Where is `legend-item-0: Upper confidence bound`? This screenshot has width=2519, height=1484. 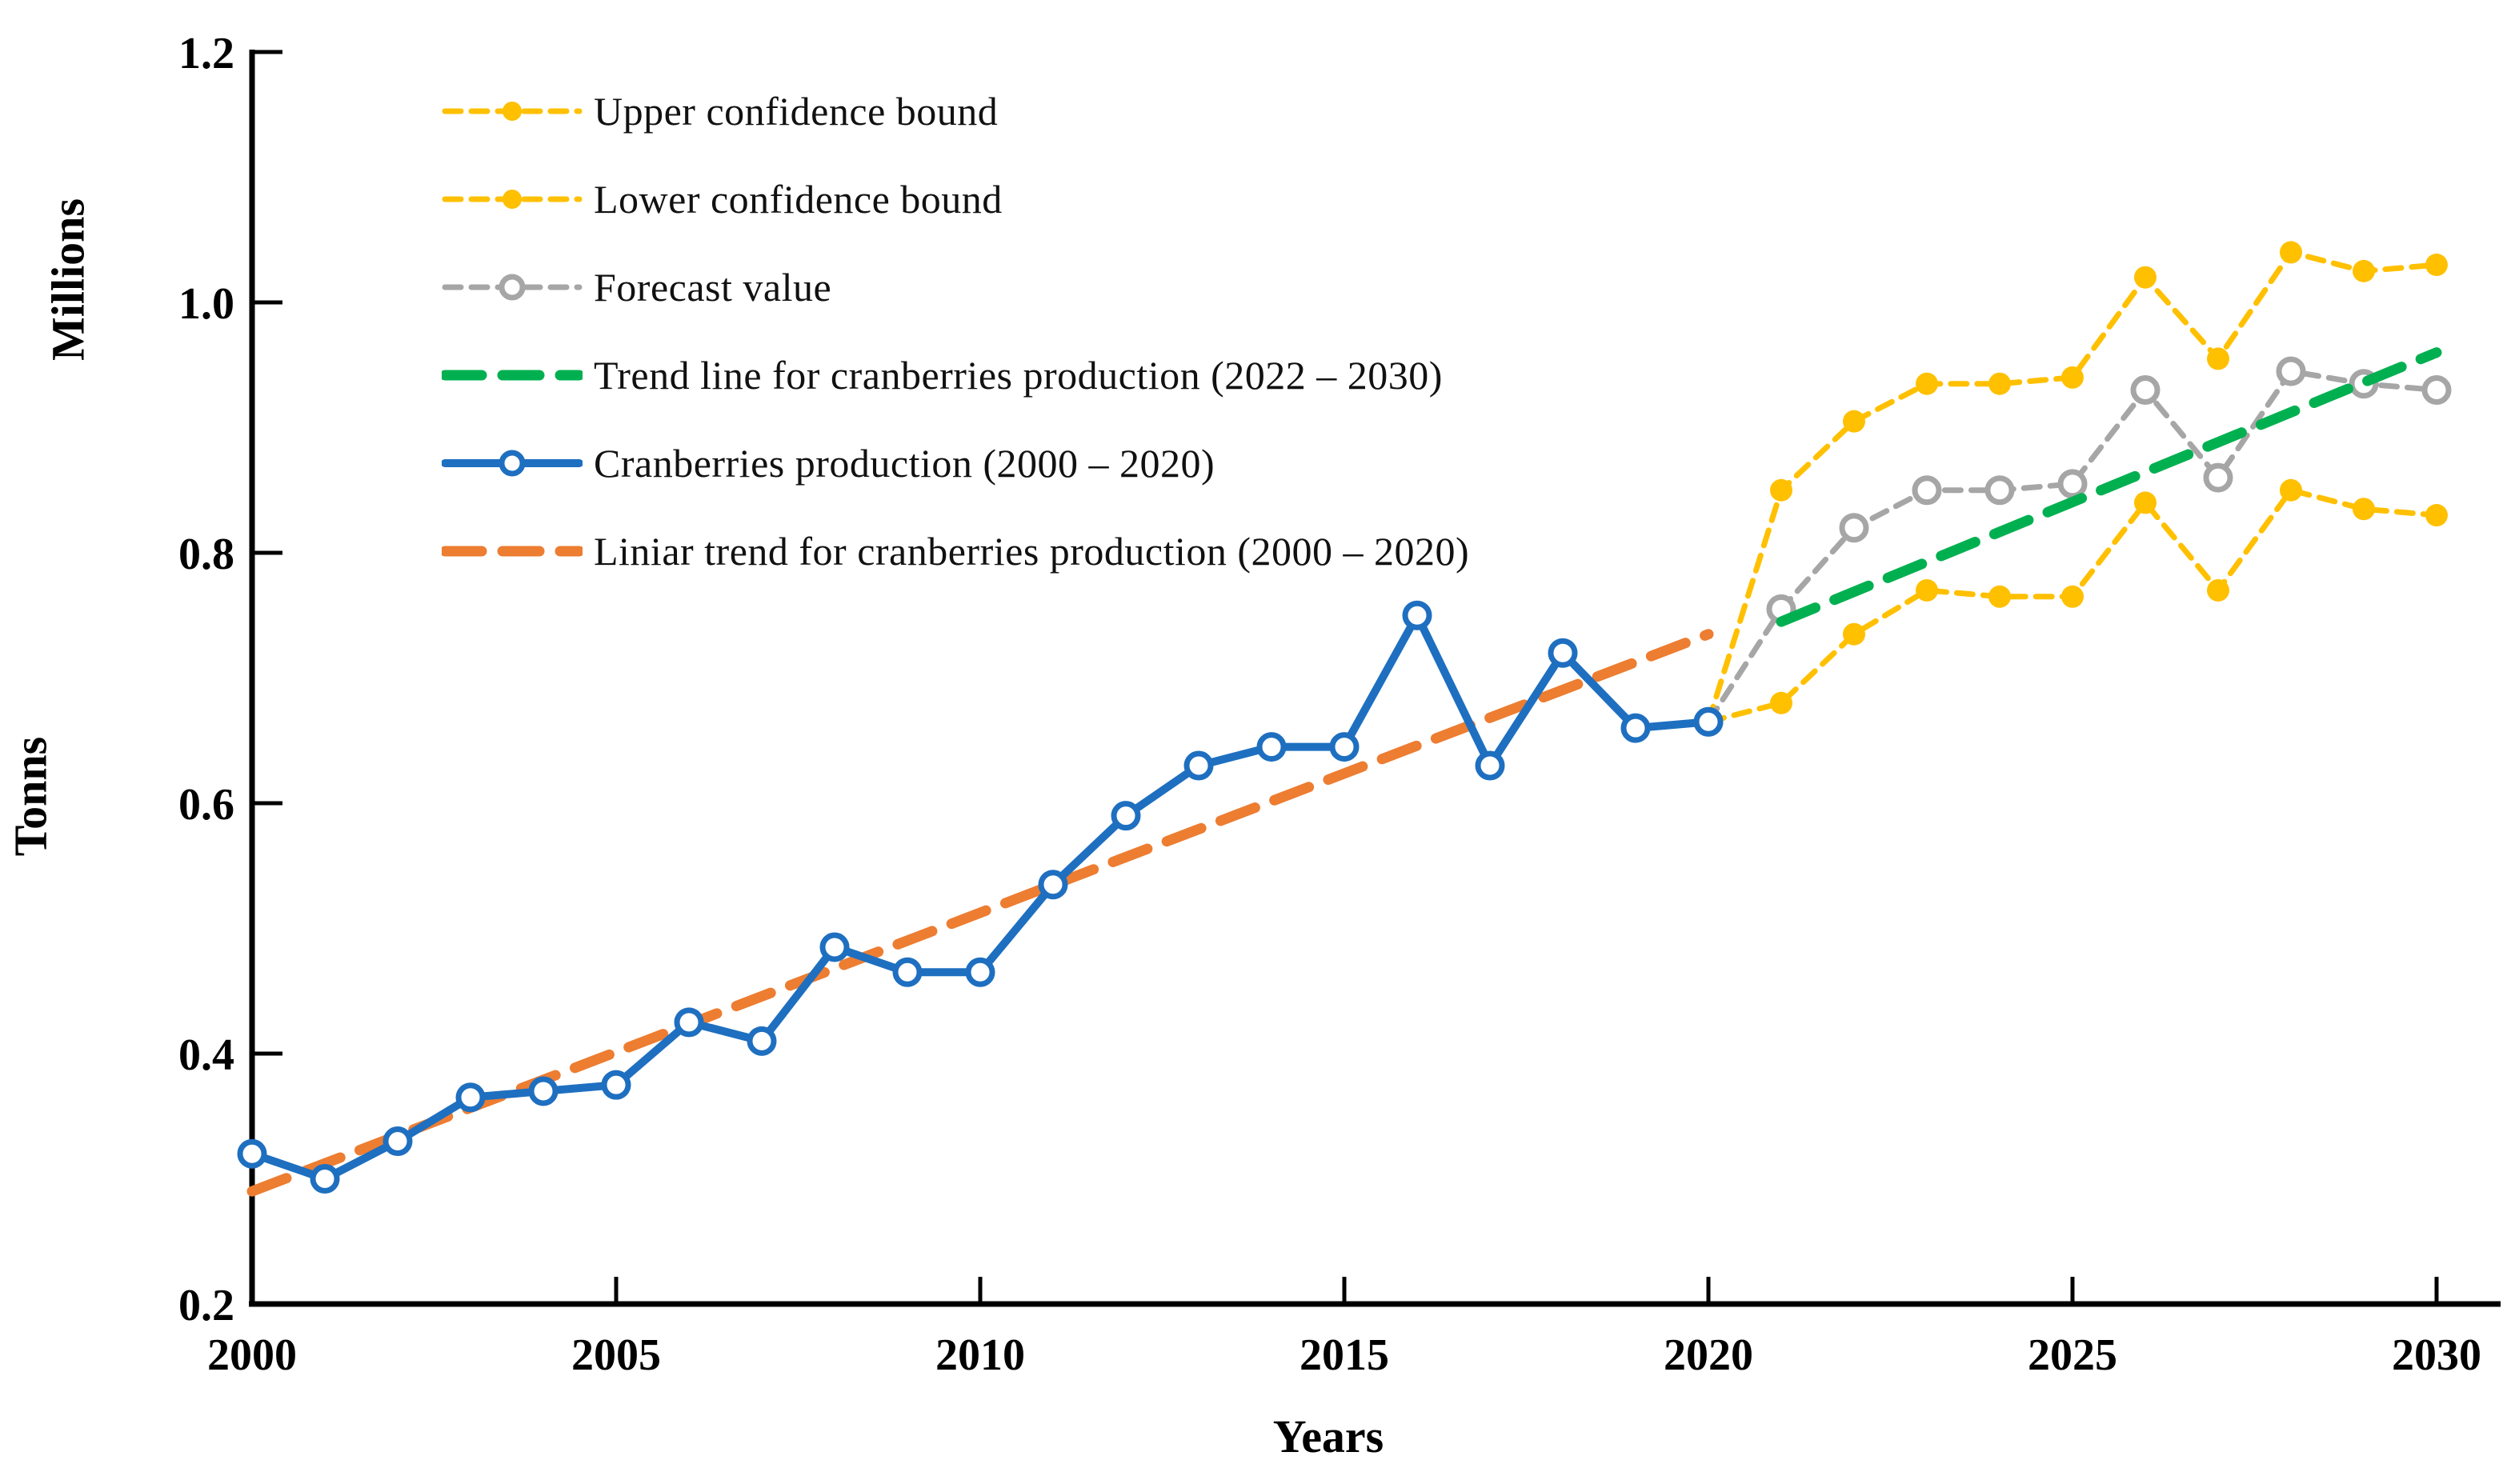 legend-item-0: Upper confidence bound is located at coordinates (955, 111).